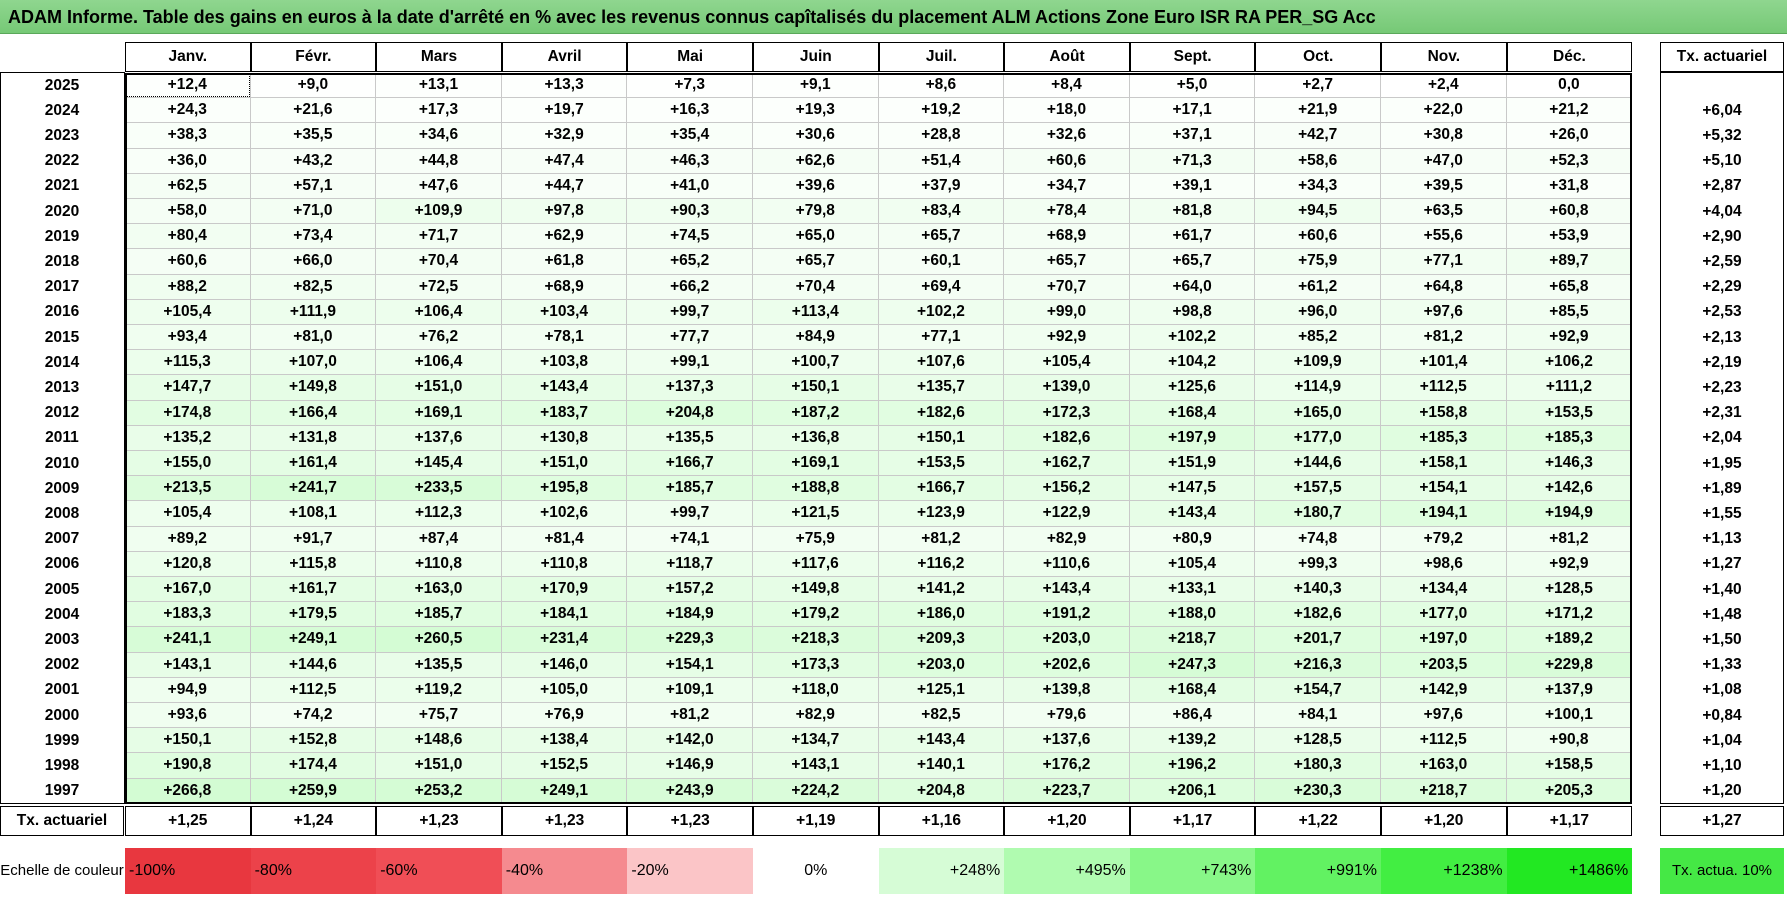 The image size is (1787, 912). I want to click on cell: +99,7, so click(690, 312).